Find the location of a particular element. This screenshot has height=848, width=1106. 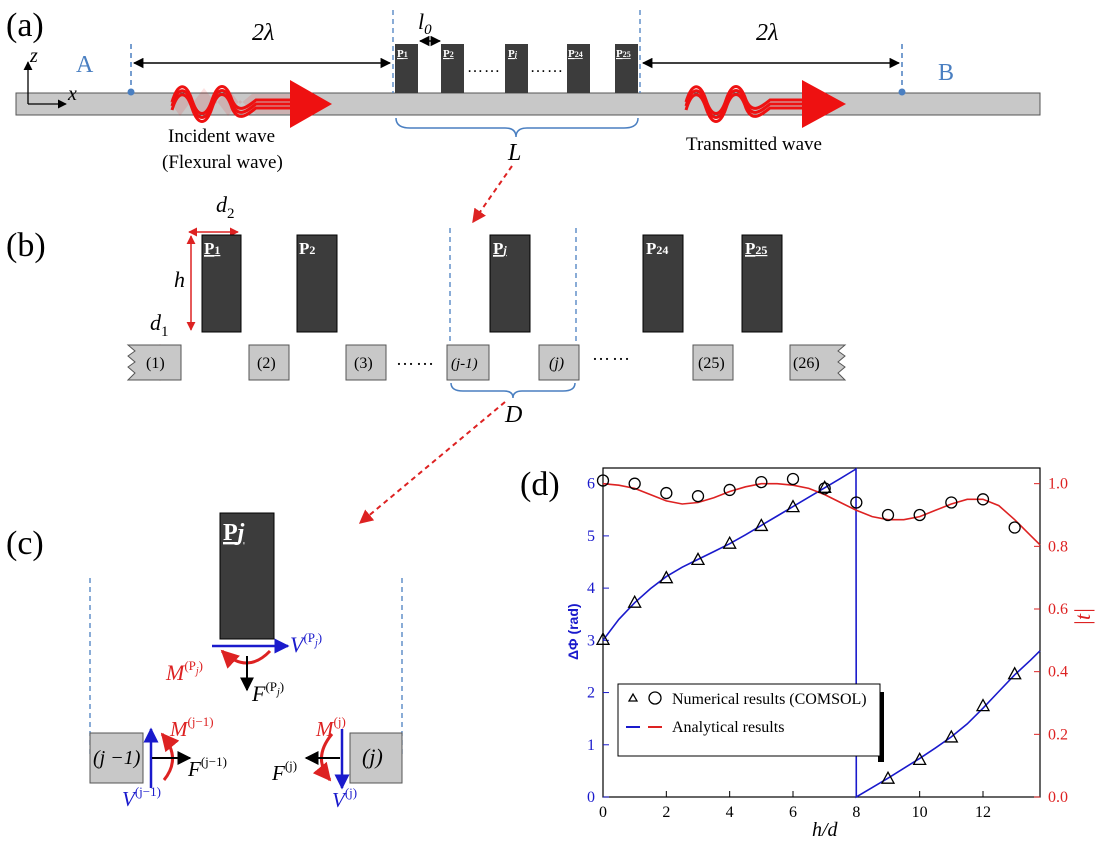

d1-label: d1 is located at coordinates (159, 325).